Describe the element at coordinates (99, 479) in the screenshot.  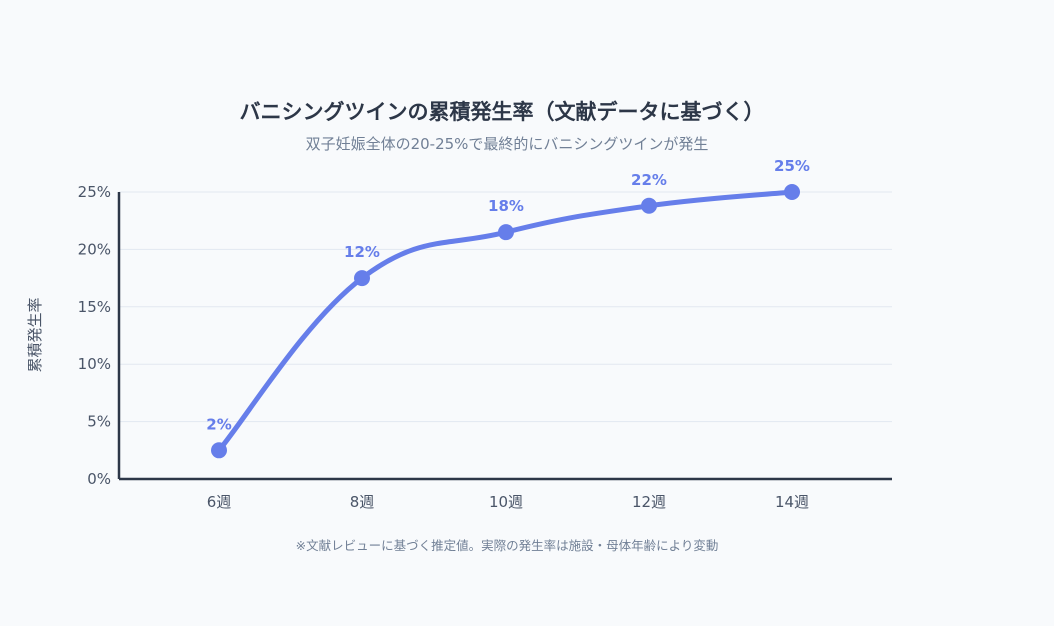
I see `y-tick-label: 0%` at that location.